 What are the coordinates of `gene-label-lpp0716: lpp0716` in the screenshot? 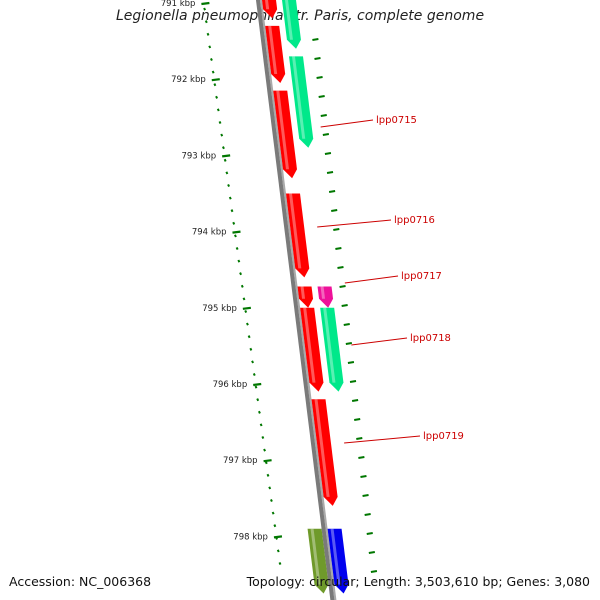 It's located at (414, 220).